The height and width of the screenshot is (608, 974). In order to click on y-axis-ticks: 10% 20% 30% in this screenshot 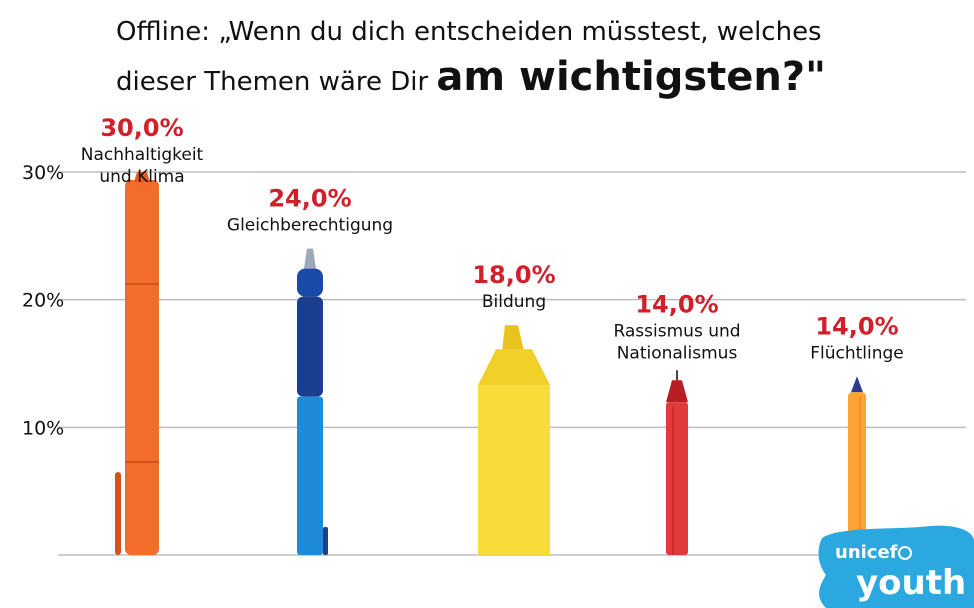, I will do `click(43, 300)`.